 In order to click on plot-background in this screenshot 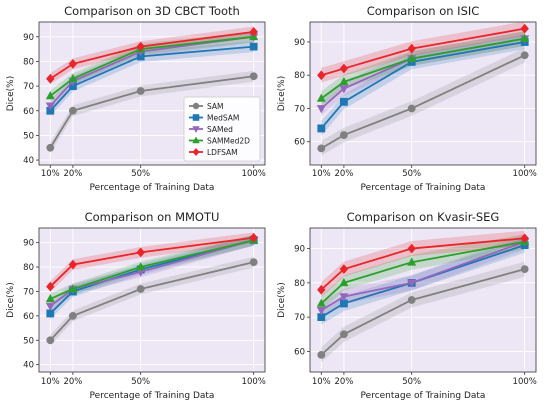, I will do `click(152, 300)`.